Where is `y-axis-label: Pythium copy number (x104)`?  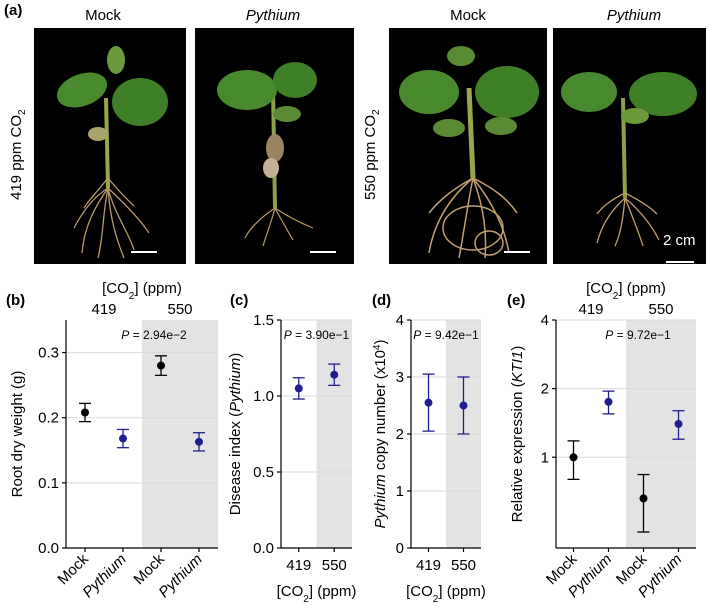 y-axis-label: Pythium copy number (x104) is located at coordinates (381, 434).